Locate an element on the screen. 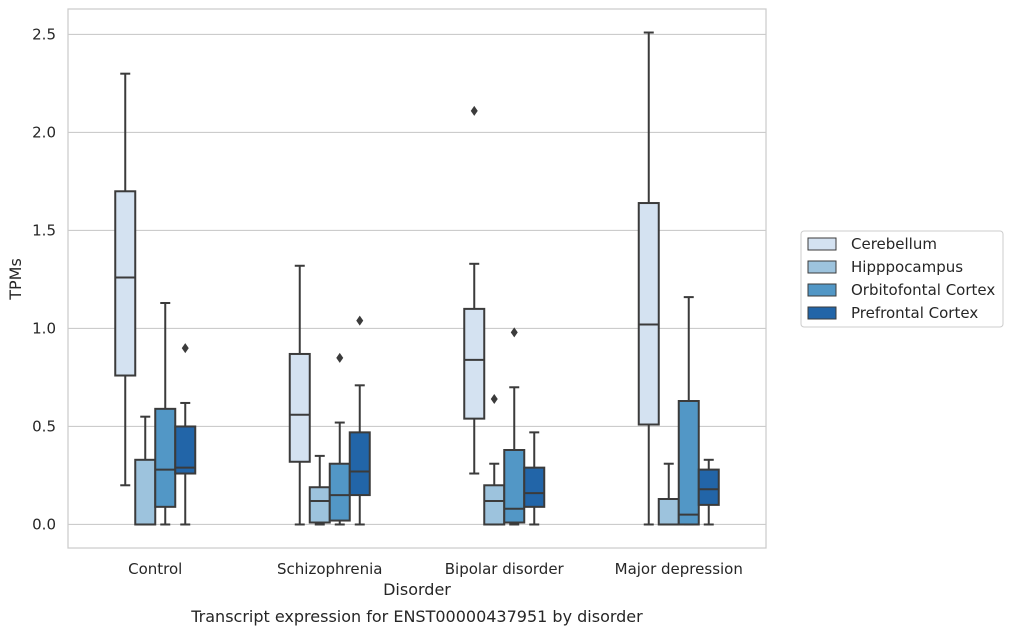  legend-label: Prefrontal Cortex is located at coordinates (914, 313).